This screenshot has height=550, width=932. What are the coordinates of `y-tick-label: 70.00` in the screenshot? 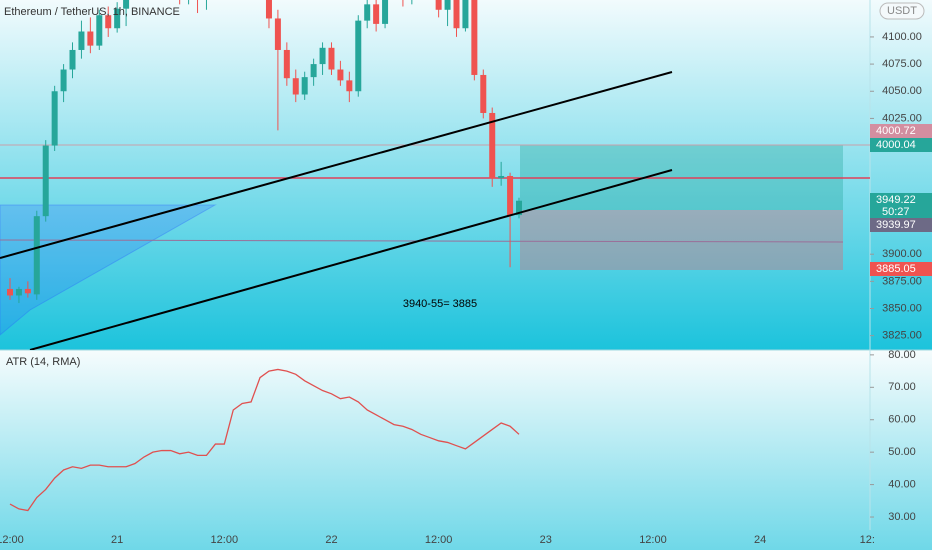 It's located at (902, 387).